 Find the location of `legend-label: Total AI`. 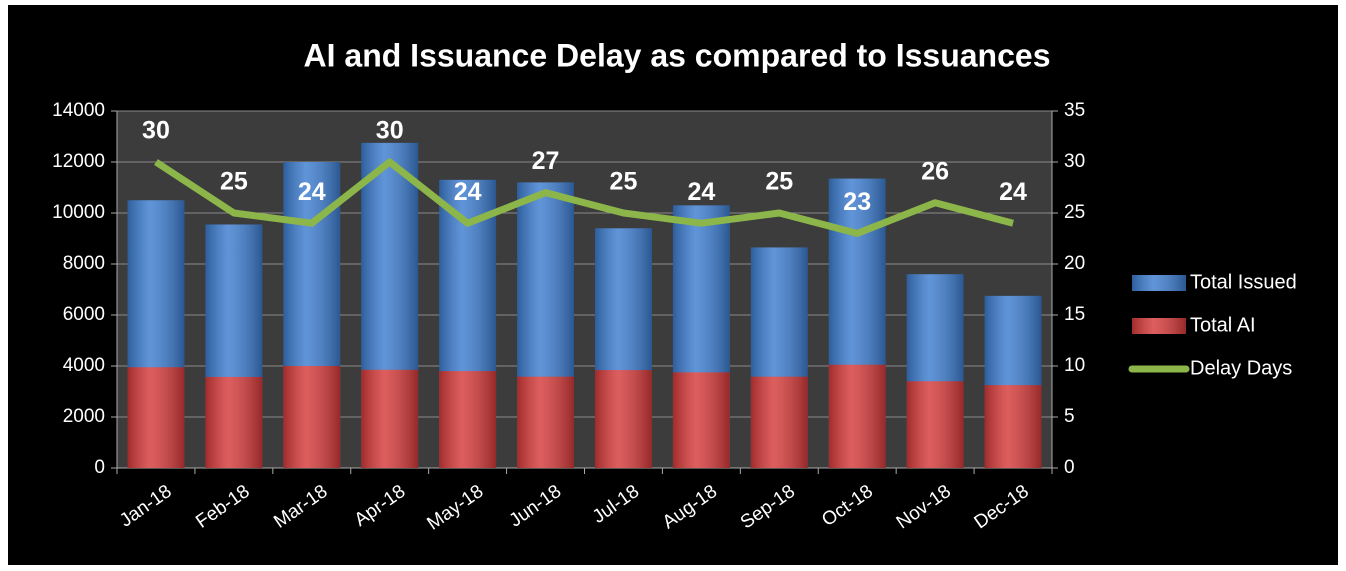

legend-label: Total AI is located at coordinates (1223, 325).